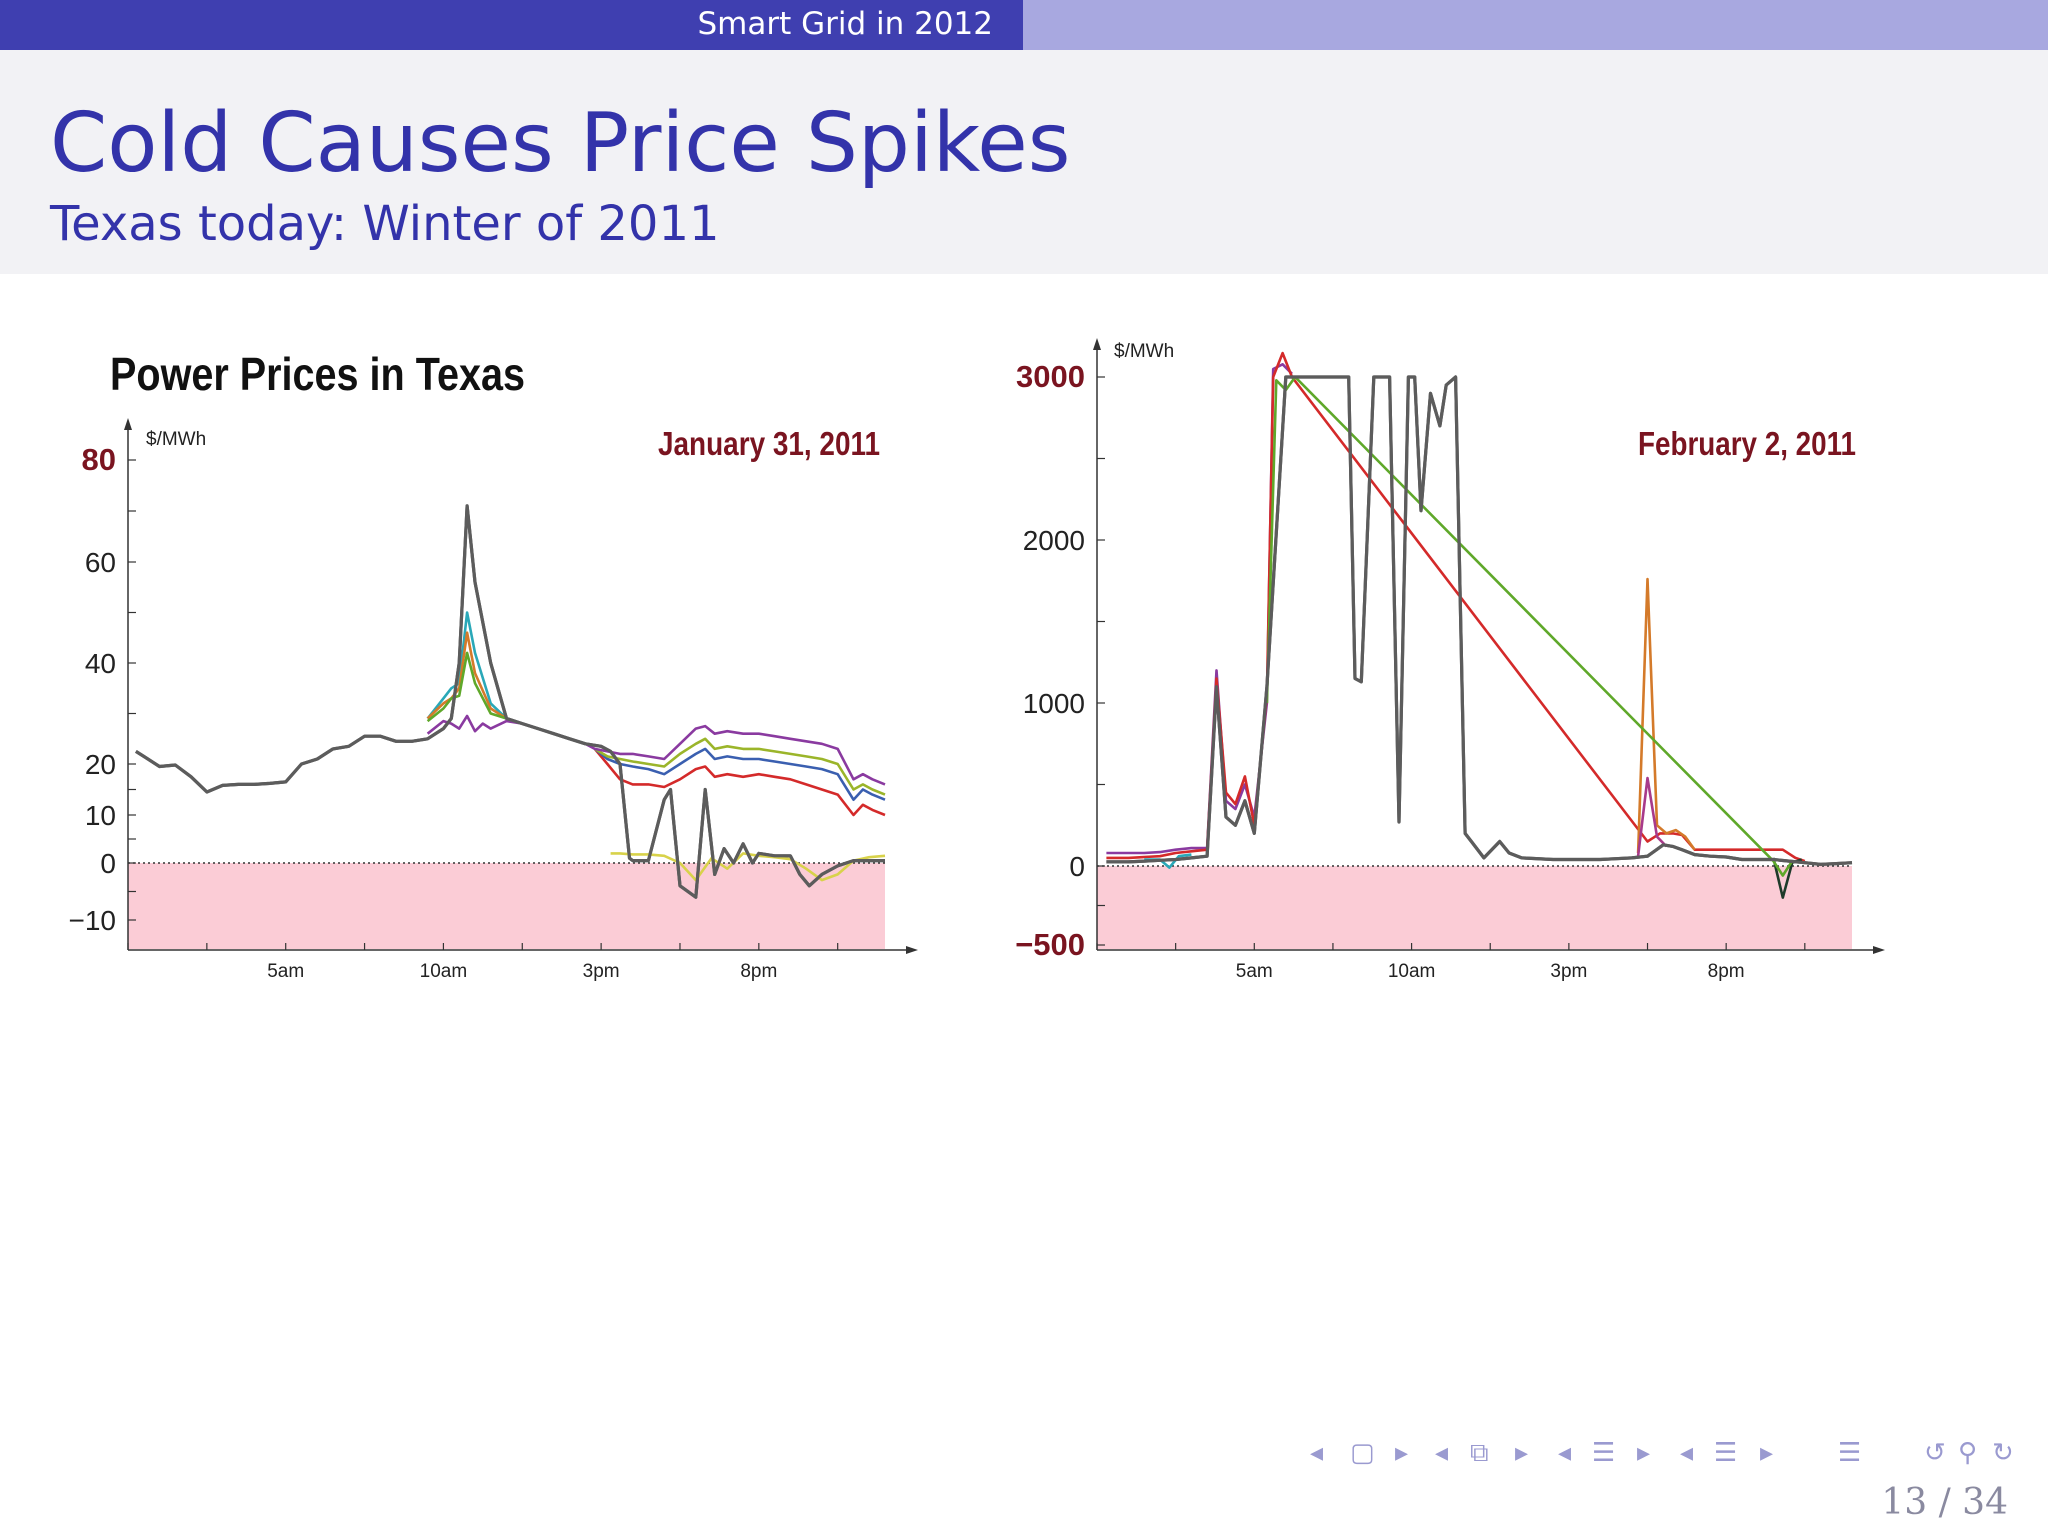 The image size is (2048, 1536). I want to click on nav-toc-icon: ☰, so click(1850, 1453).